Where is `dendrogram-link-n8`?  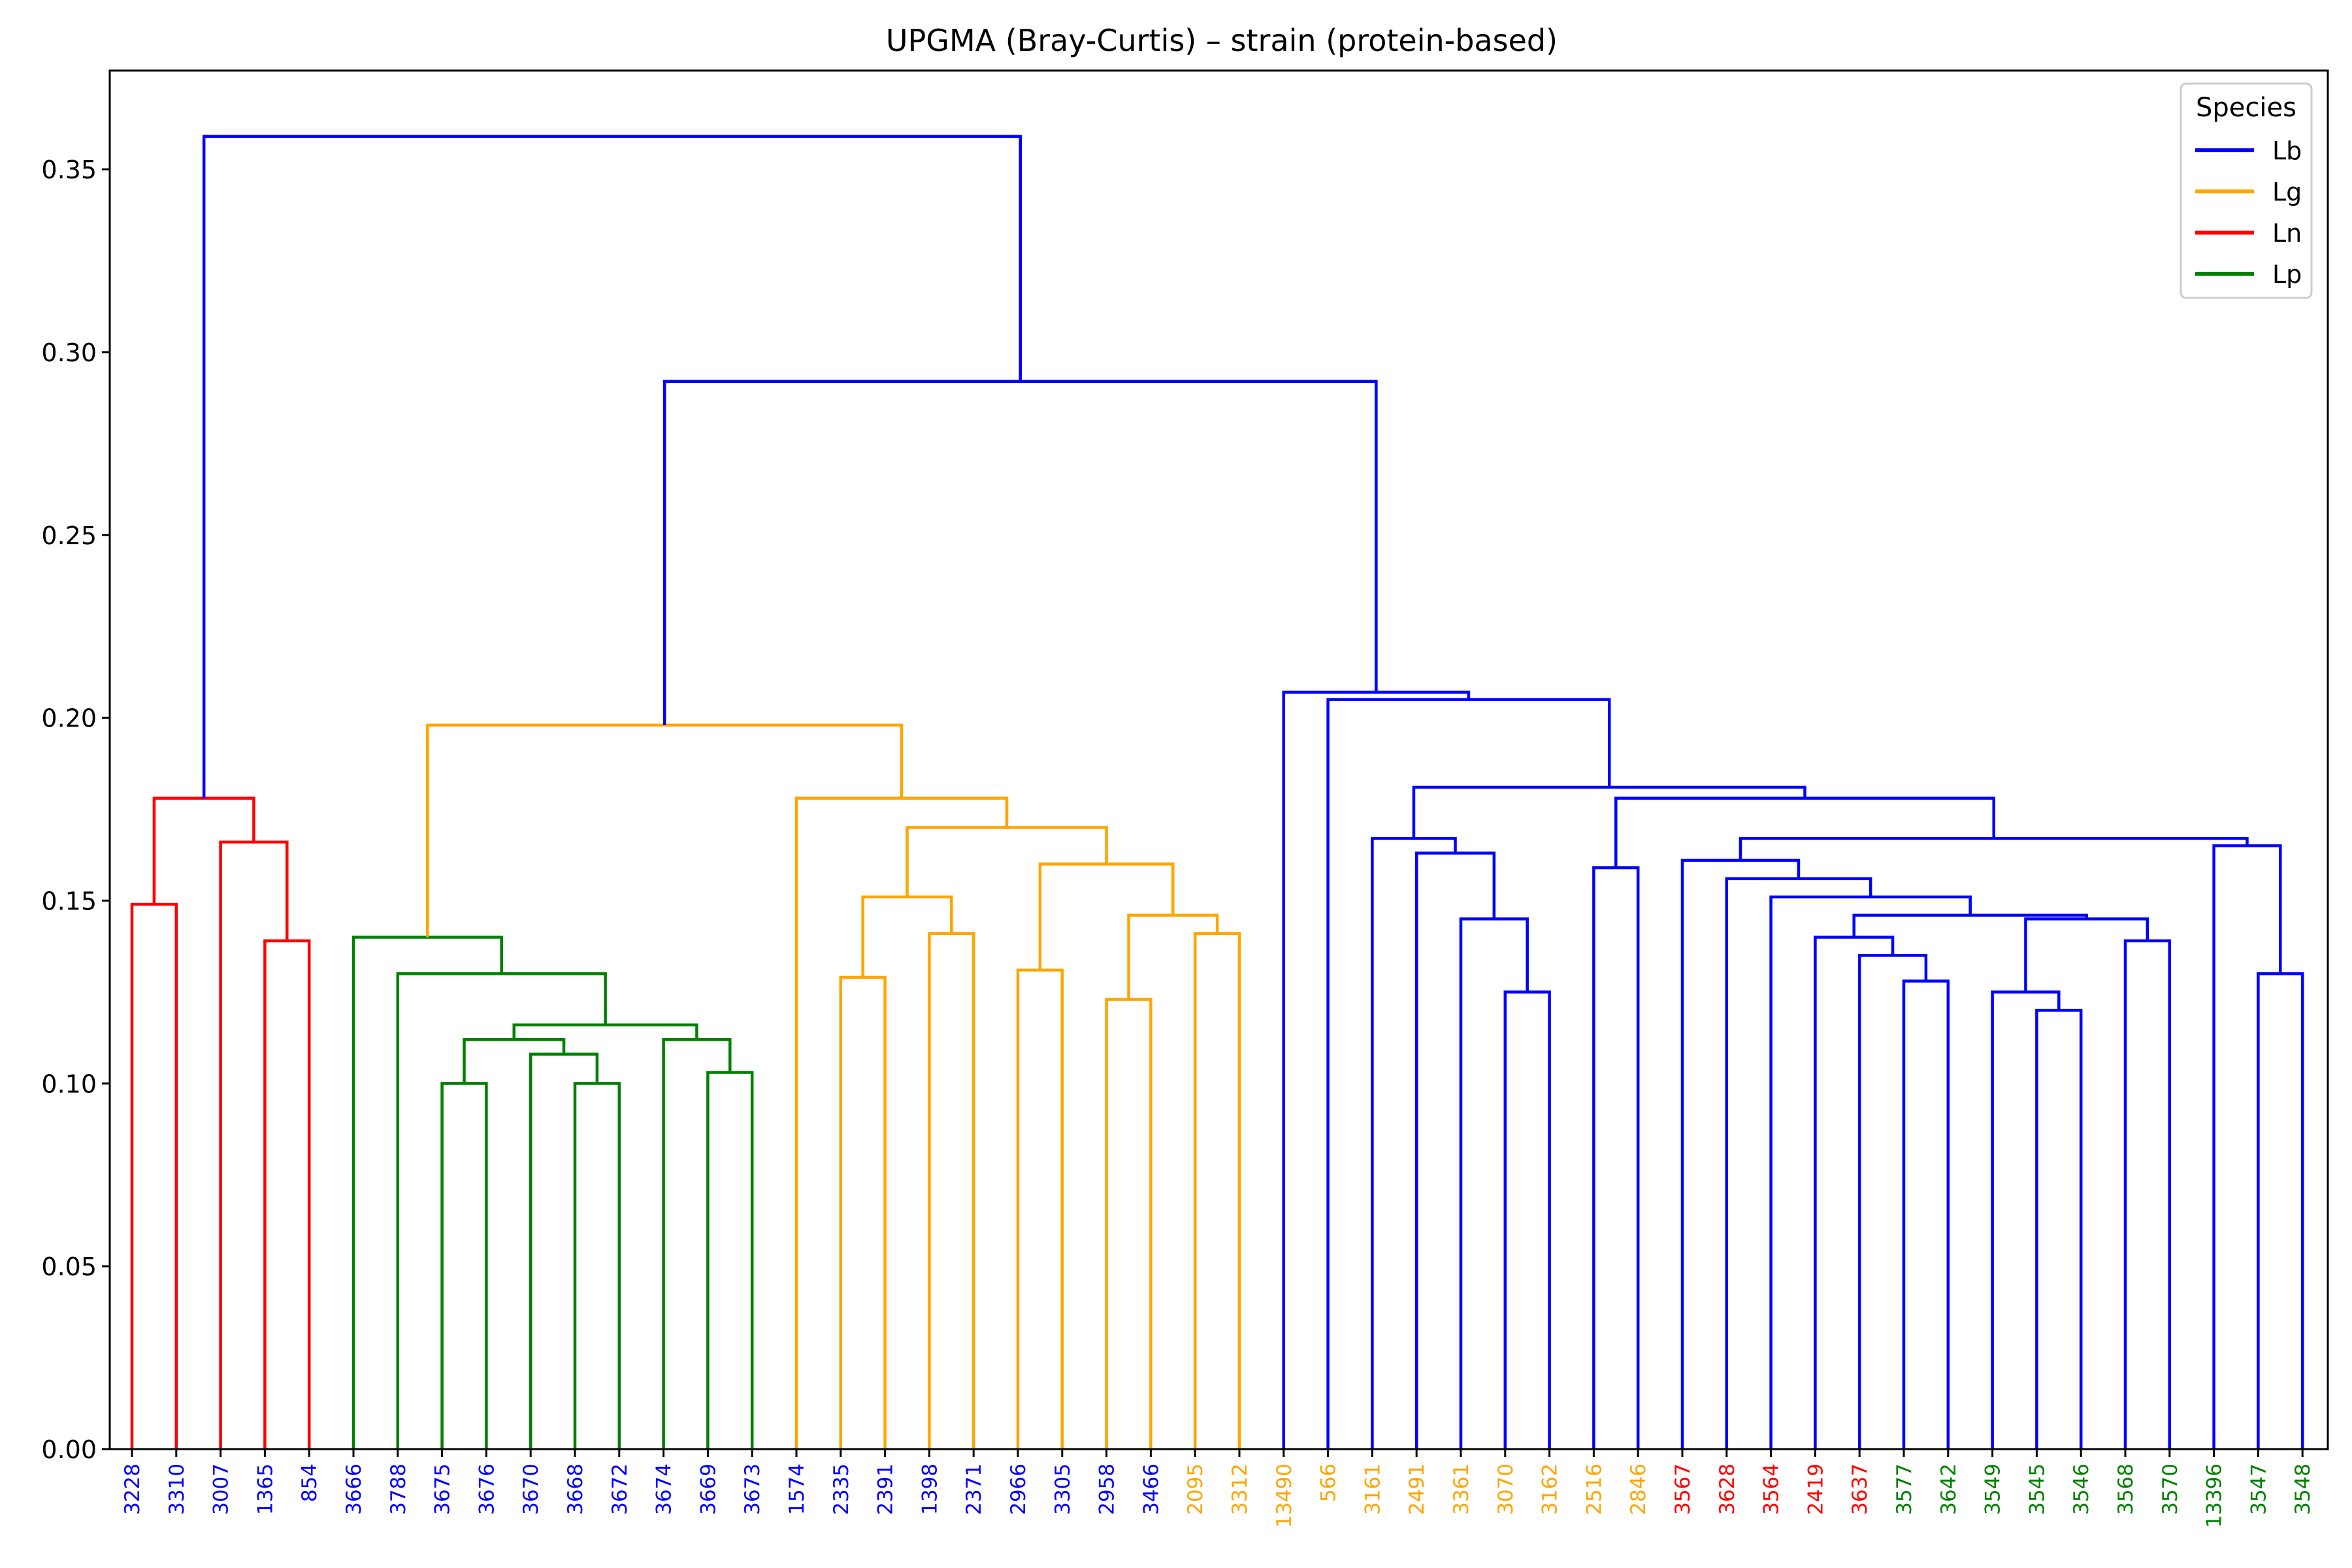 dendrogram-link-n8 is located at coordinates (514, 1060).